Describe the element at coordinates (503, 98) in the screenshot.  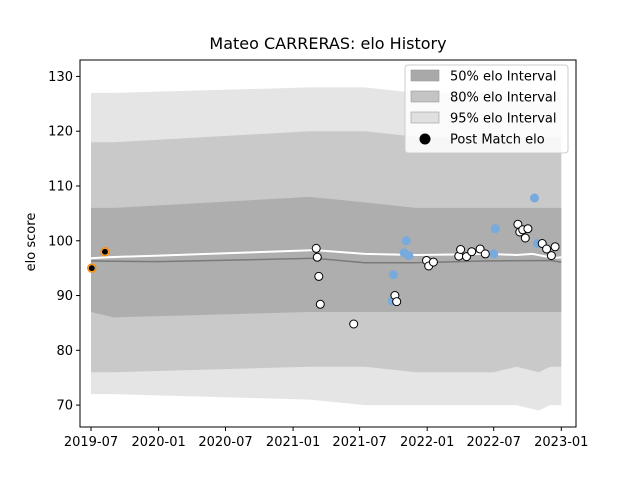
I see `legend-label: 80% elo Interval` at that location.